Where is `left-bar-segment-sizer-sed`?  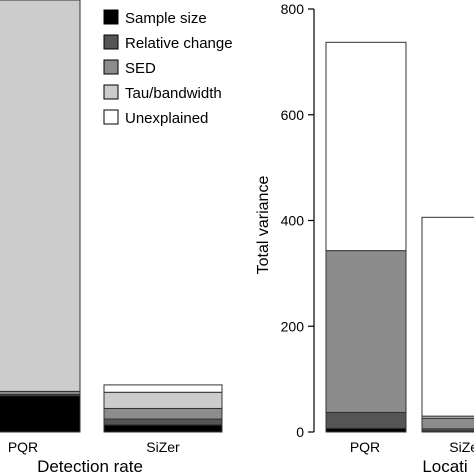
left-bar-segment-sizer-sed is located at coordinates (163, 413).